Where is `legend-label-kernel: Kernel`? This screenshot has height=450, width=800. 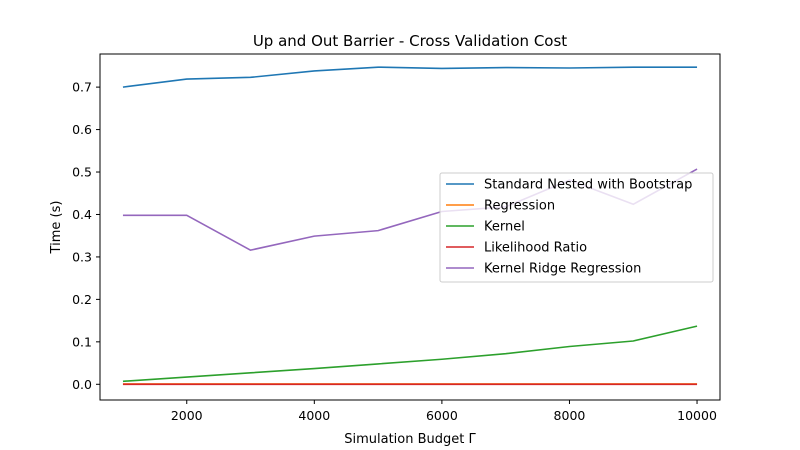 legend-label-kernel: Kernel is located at coordinates (504, 227).